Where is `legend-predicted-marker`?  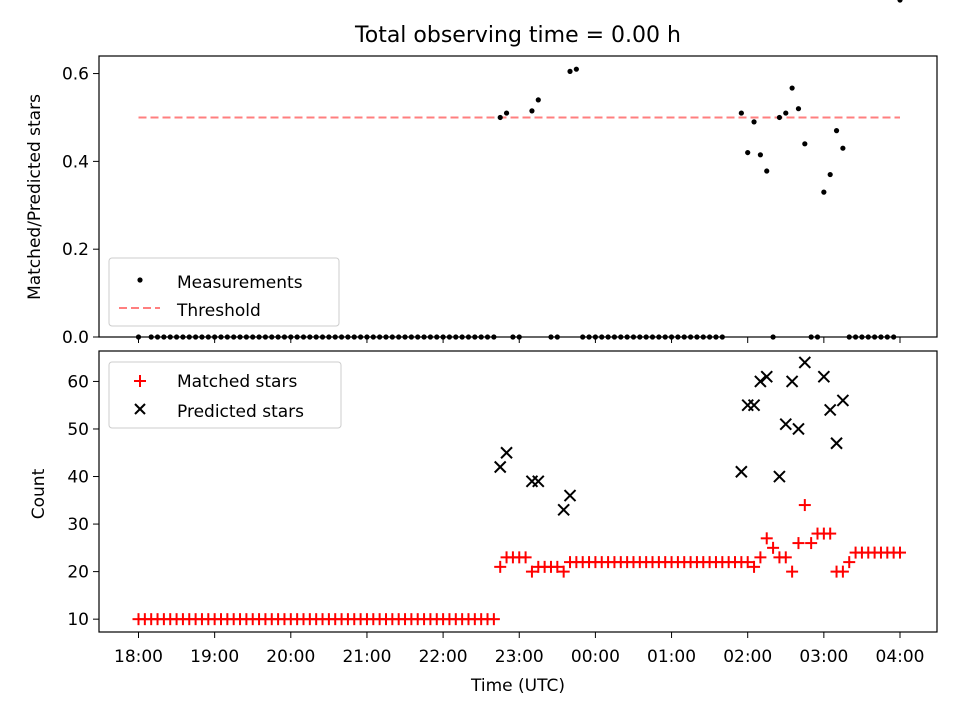 legend-predicted-marker is located at coordinates (140, 409).